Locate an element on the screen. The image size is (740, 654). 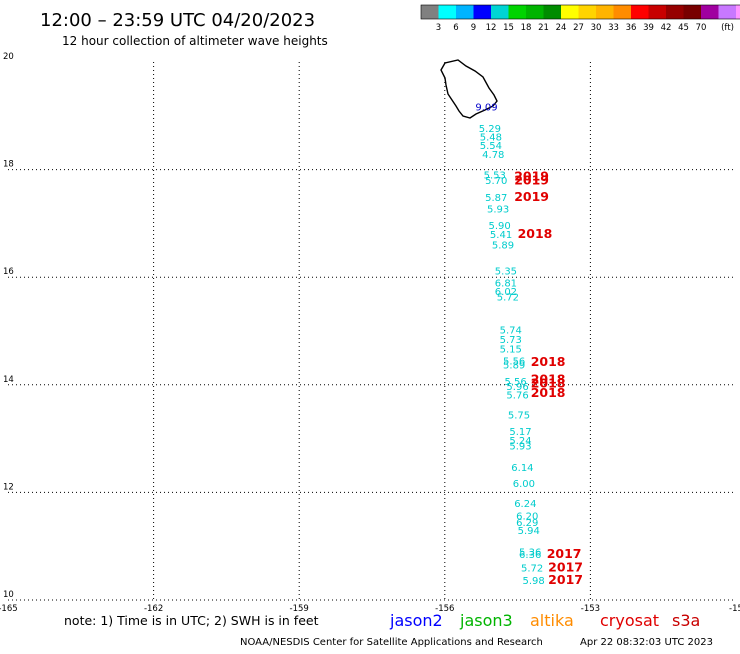
wave-height-value: 9.09 is located at coordinates (486, 107).